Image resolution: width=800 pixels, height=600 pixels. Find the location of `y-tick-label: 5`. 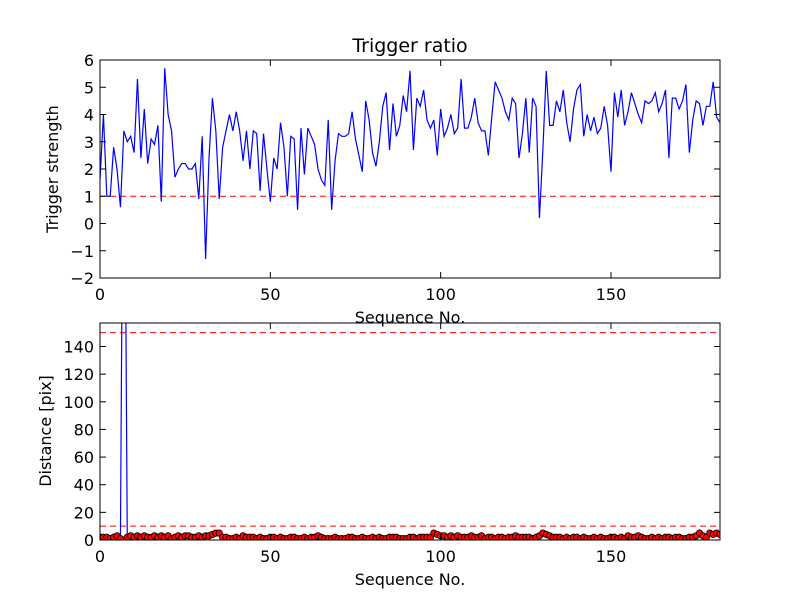

y-tick-label: 5 is located at coordinates (89, 87).